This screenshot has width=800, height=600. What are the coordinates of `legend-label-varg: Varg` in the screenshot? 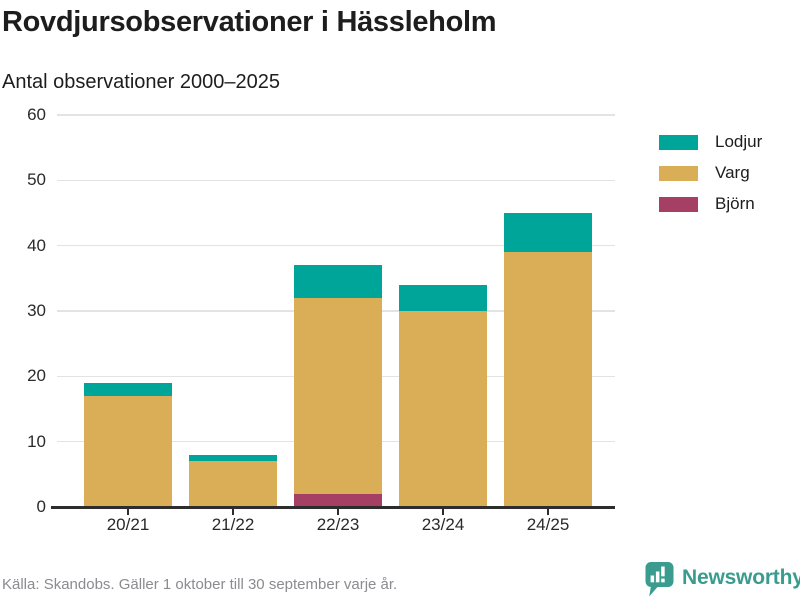 It's located at (732, 172).